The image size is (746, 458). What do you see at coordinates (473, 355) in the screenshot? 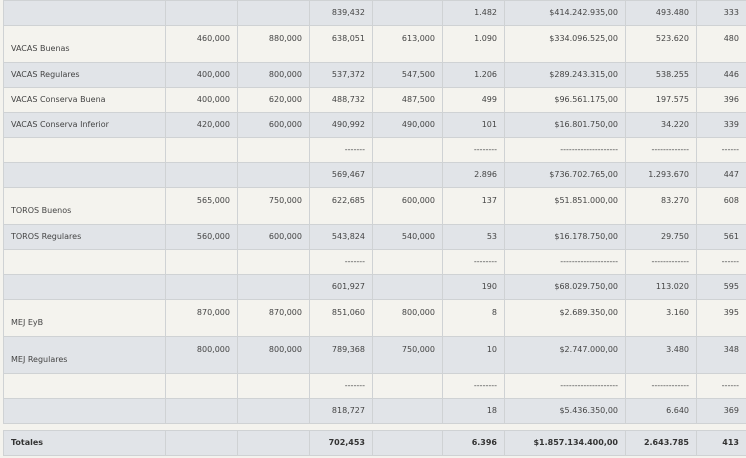
I see `table-cell: 10` at bounding box center [473, 355].